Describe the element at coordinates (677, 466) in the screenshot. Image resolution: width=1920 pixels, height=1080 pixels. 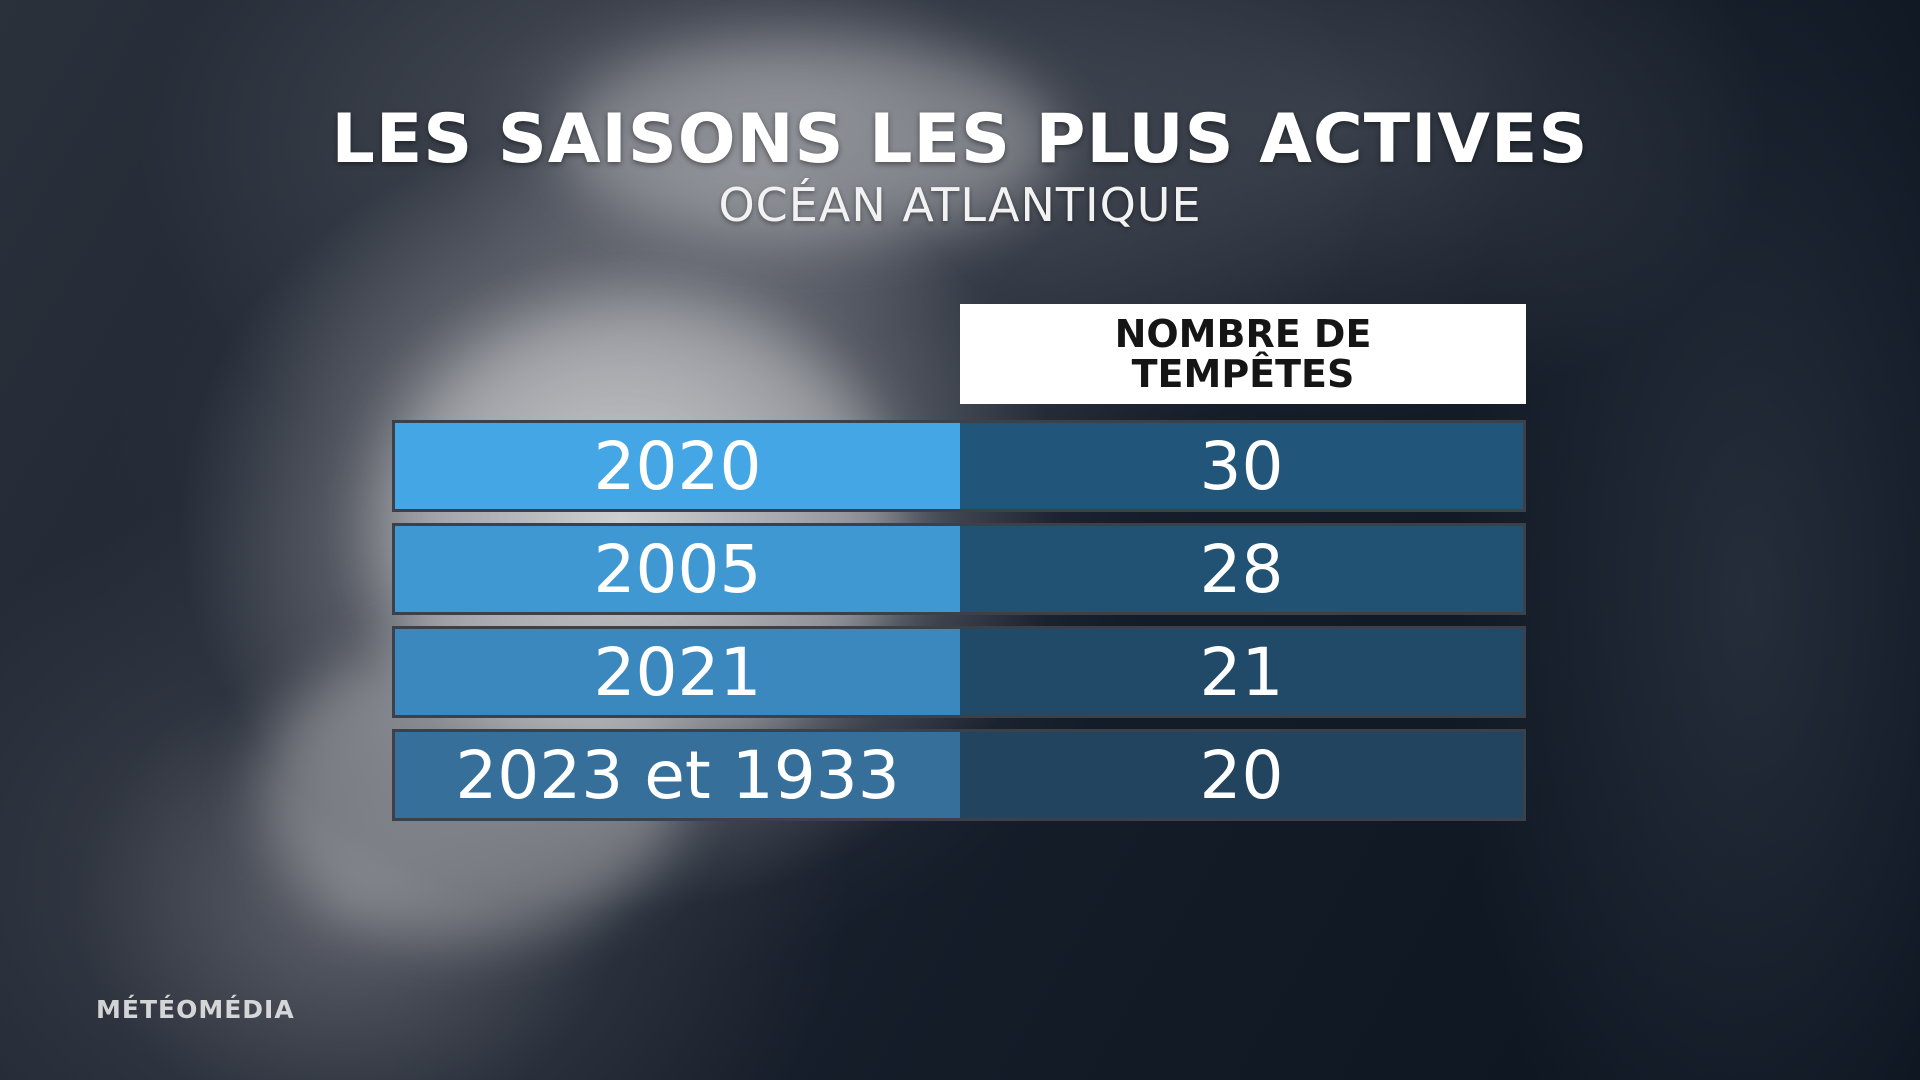
I see `season-year-cell: 2020` at that location.